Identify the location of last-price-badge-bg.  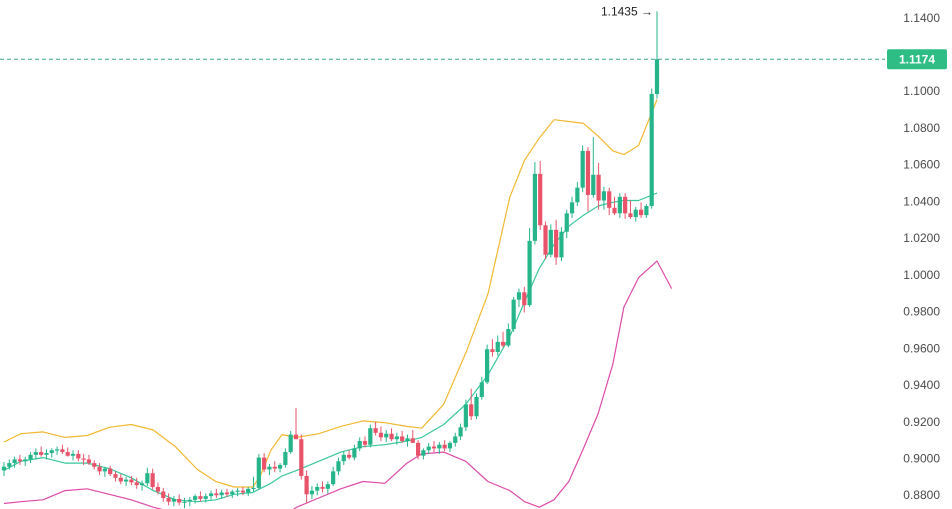
(917, 59).